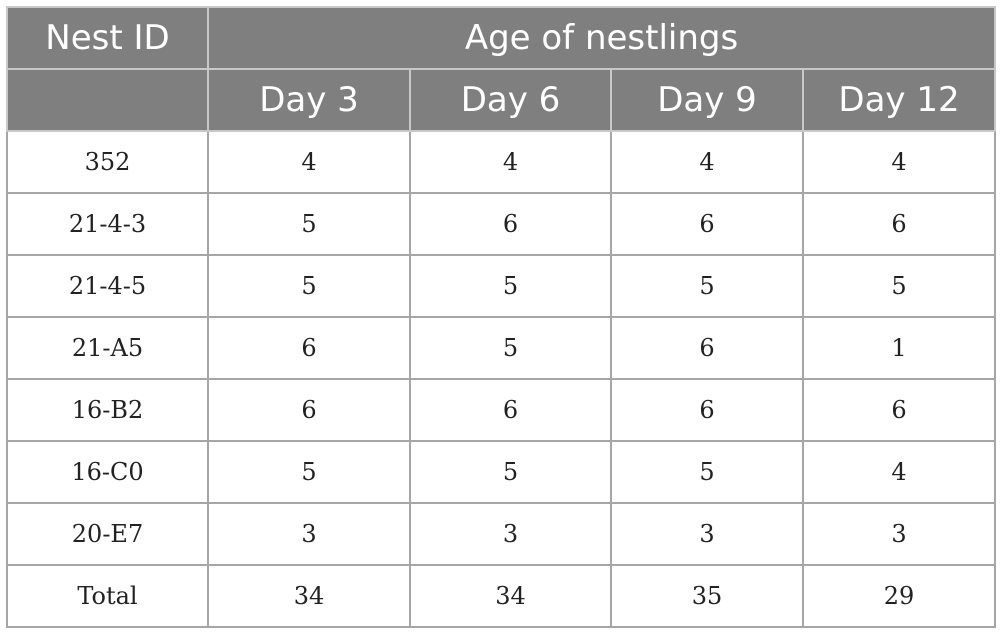  I want to click on nest-id-cell: 352, so click(107, 162).